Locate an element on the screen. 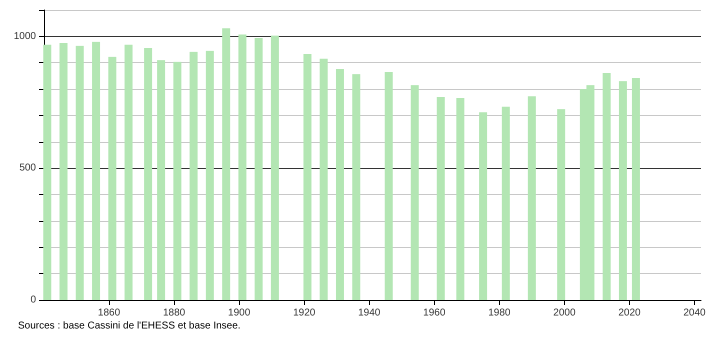  x-tick-label: 1980 is located at coordinates (499, 313).